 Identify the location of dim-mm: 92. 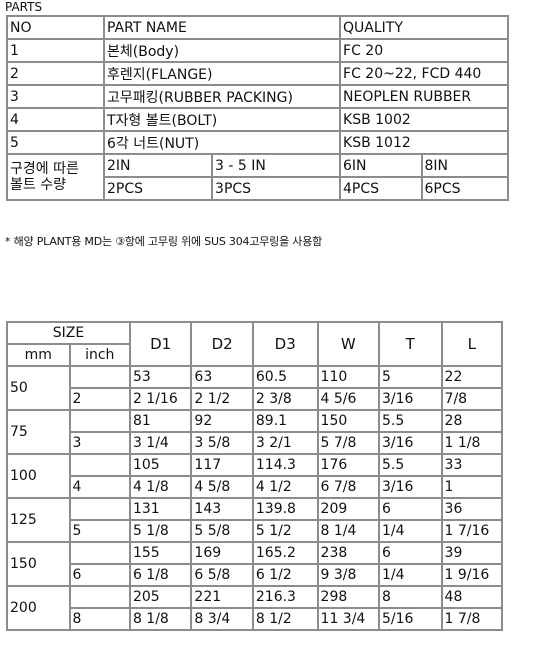
(222, 421).